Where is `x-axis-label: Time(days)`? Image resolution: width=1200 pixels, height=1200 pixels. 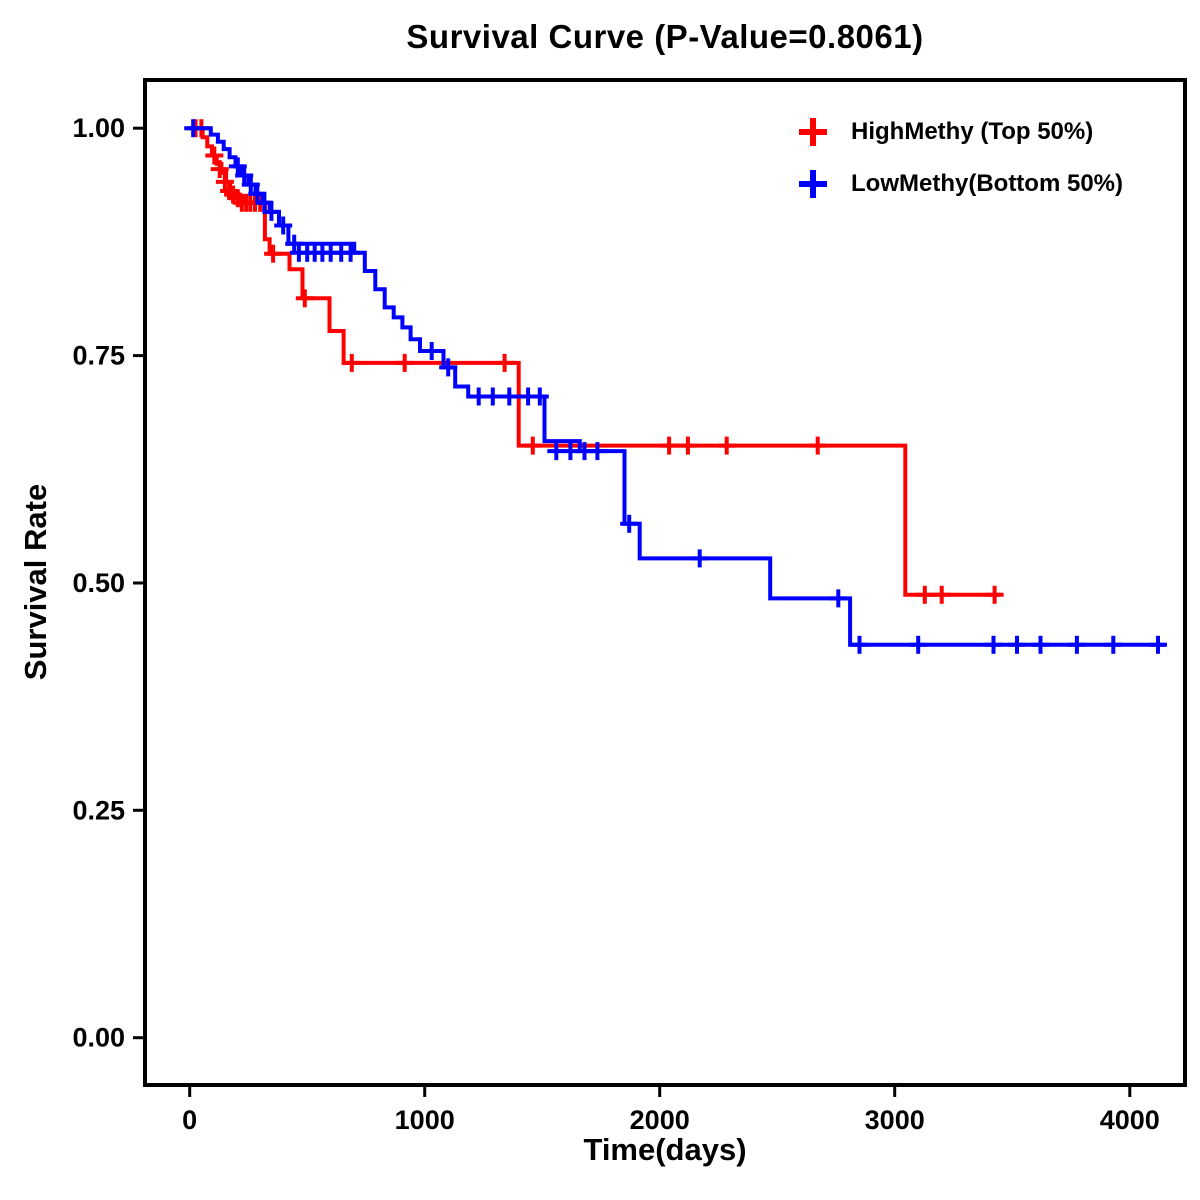
x-axis-label: Time(days) is located at coordinates (665, 1149).